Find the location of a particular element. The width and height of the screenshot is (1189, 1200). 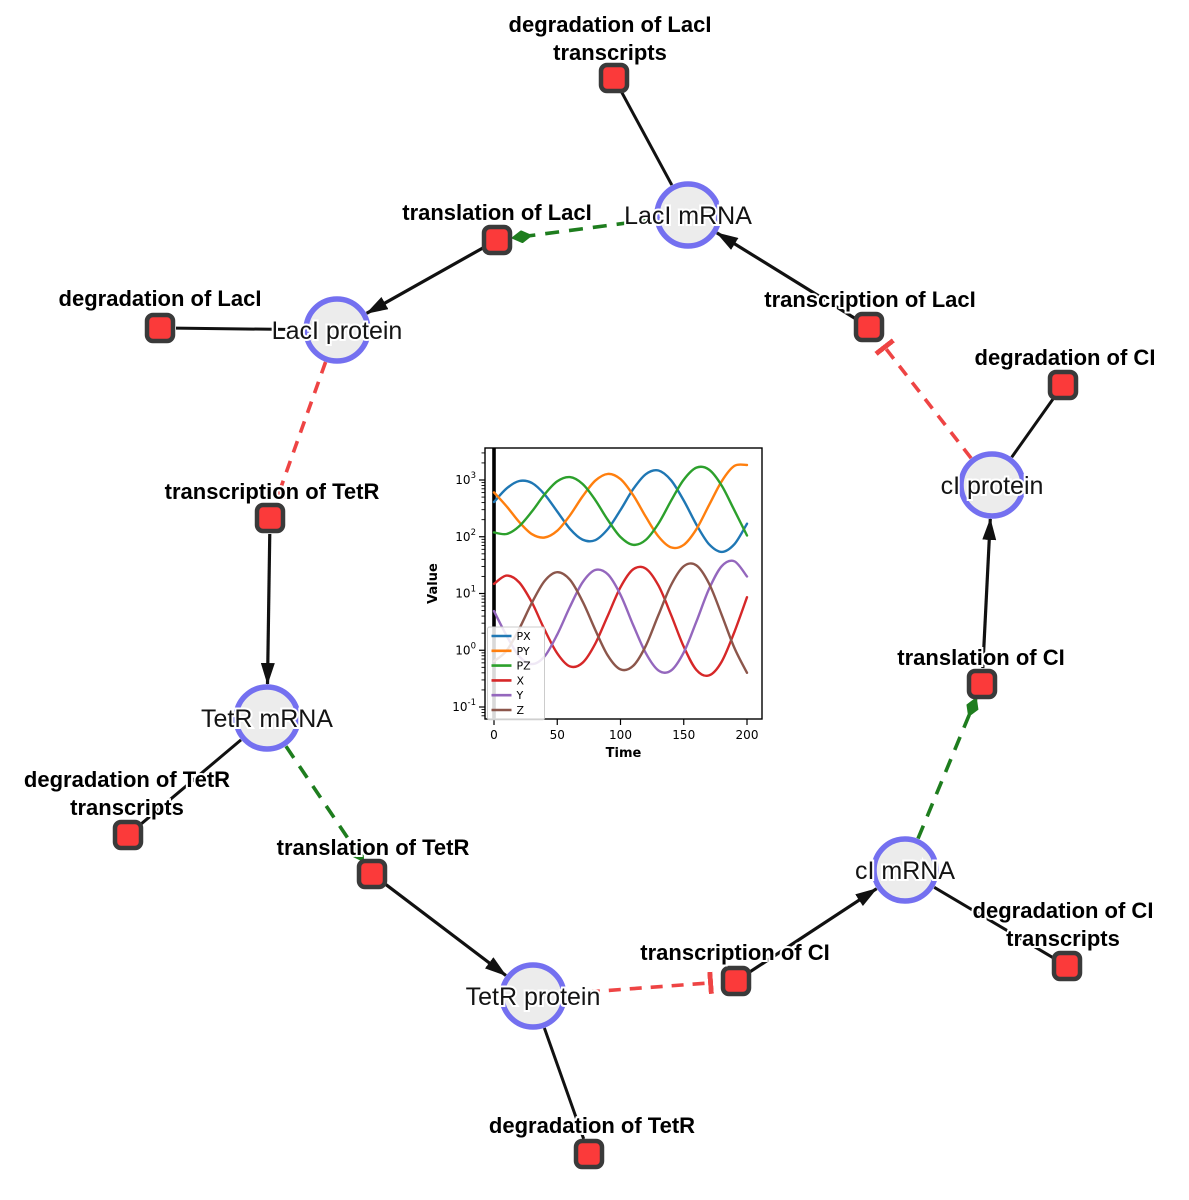

chart-series-X is located at coordinates (620, 621).